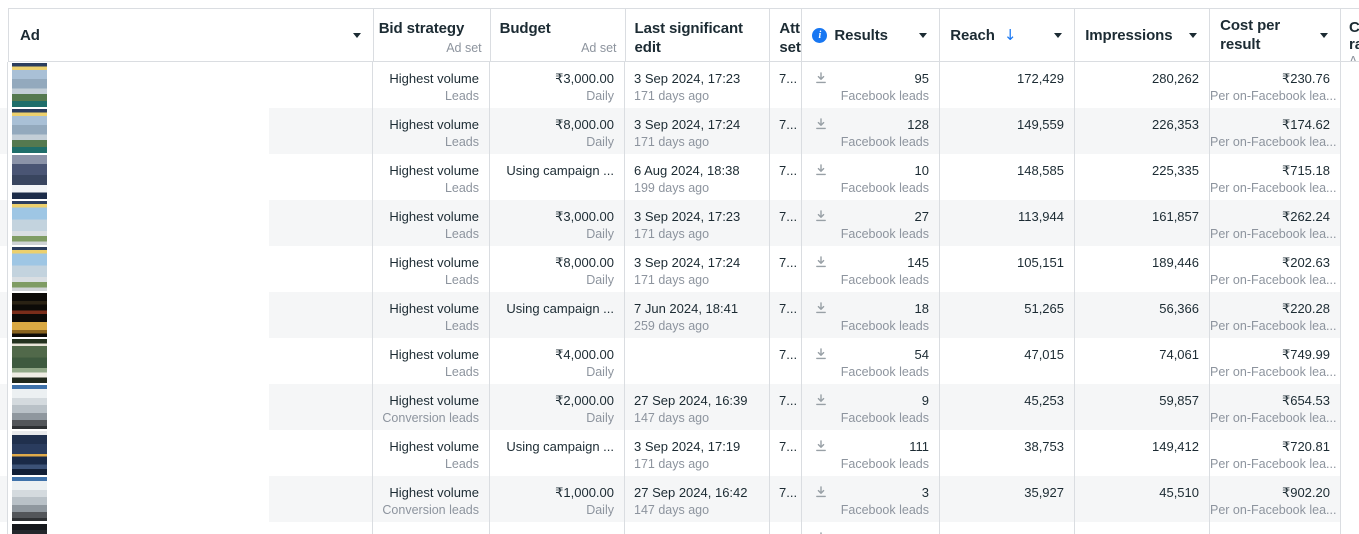 The width and height of the screenshot is (1359, 534). Describe the element at coordinates (1276, 35) in the screenshot. I see `column-header-cost-per-result: Cost per result` at that location.